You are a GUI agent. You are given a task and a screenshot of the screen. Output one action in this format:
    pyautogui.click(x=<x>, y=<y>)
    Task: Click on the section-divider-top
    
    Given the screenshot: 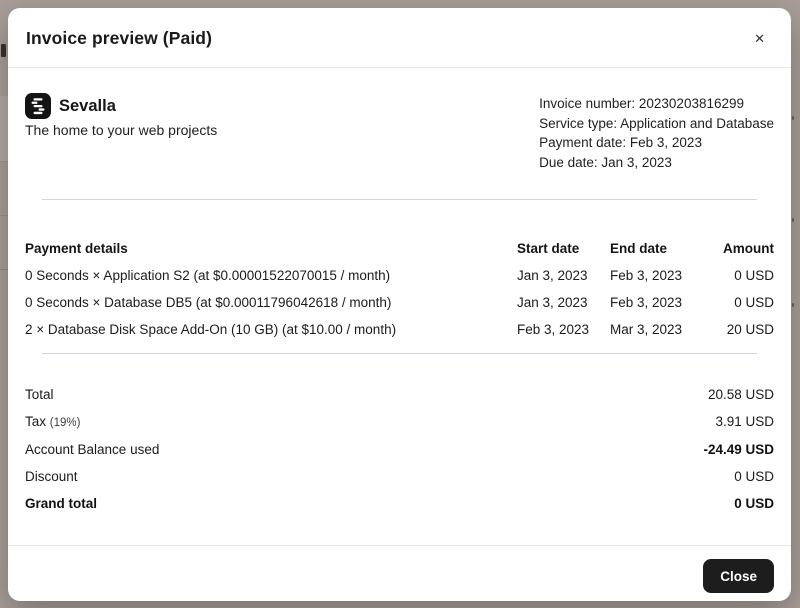 What is the action you would take?
    pyautogui.click(x=399, y=199)
    